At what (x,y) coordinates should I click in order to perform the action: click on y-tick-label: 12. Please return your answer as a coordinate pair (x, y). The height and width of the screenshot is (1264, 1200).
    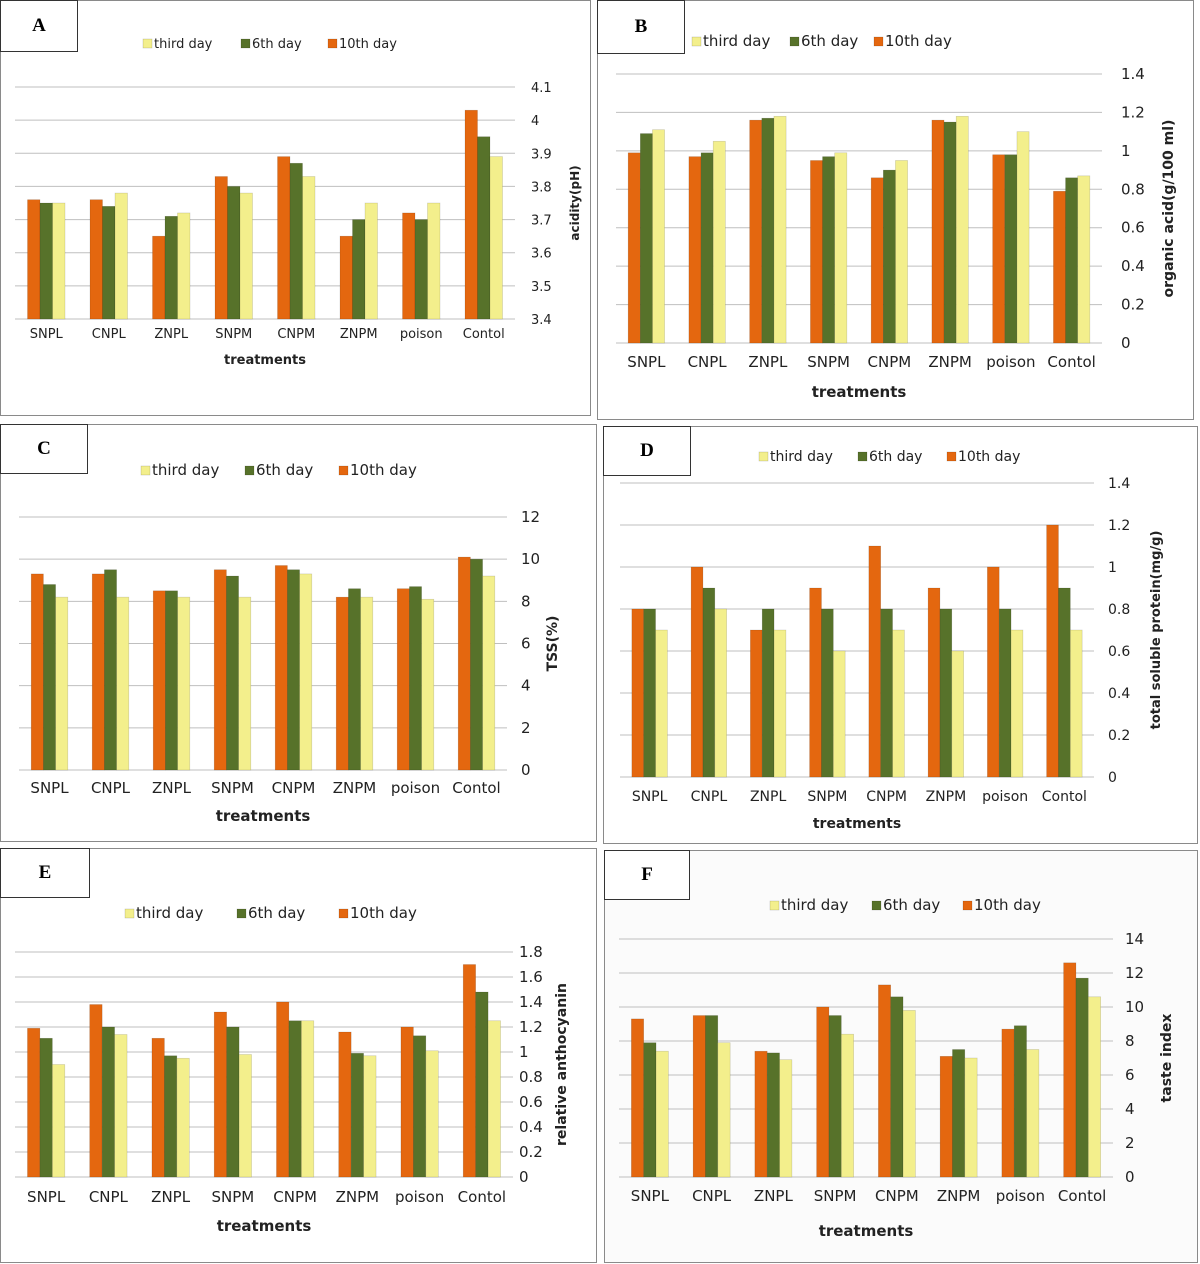
    Looking at the image, I should click on (530, 517).